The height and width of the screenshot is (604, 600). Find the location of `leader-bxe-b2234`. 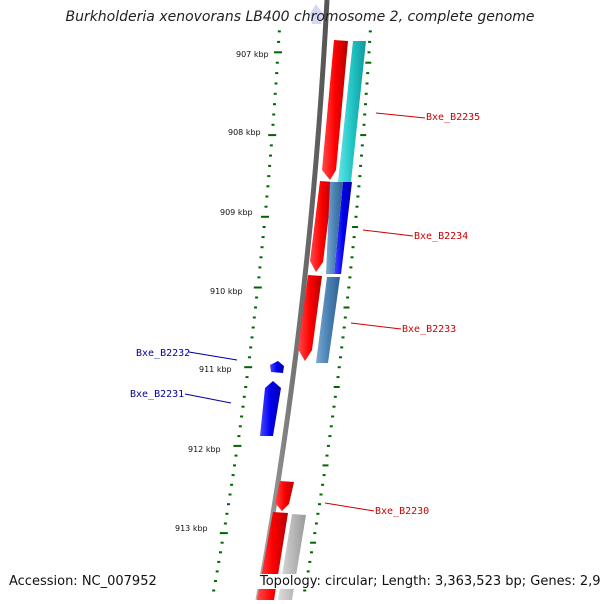

leader-bxe-b2234 is located at coordinates (388, 233).